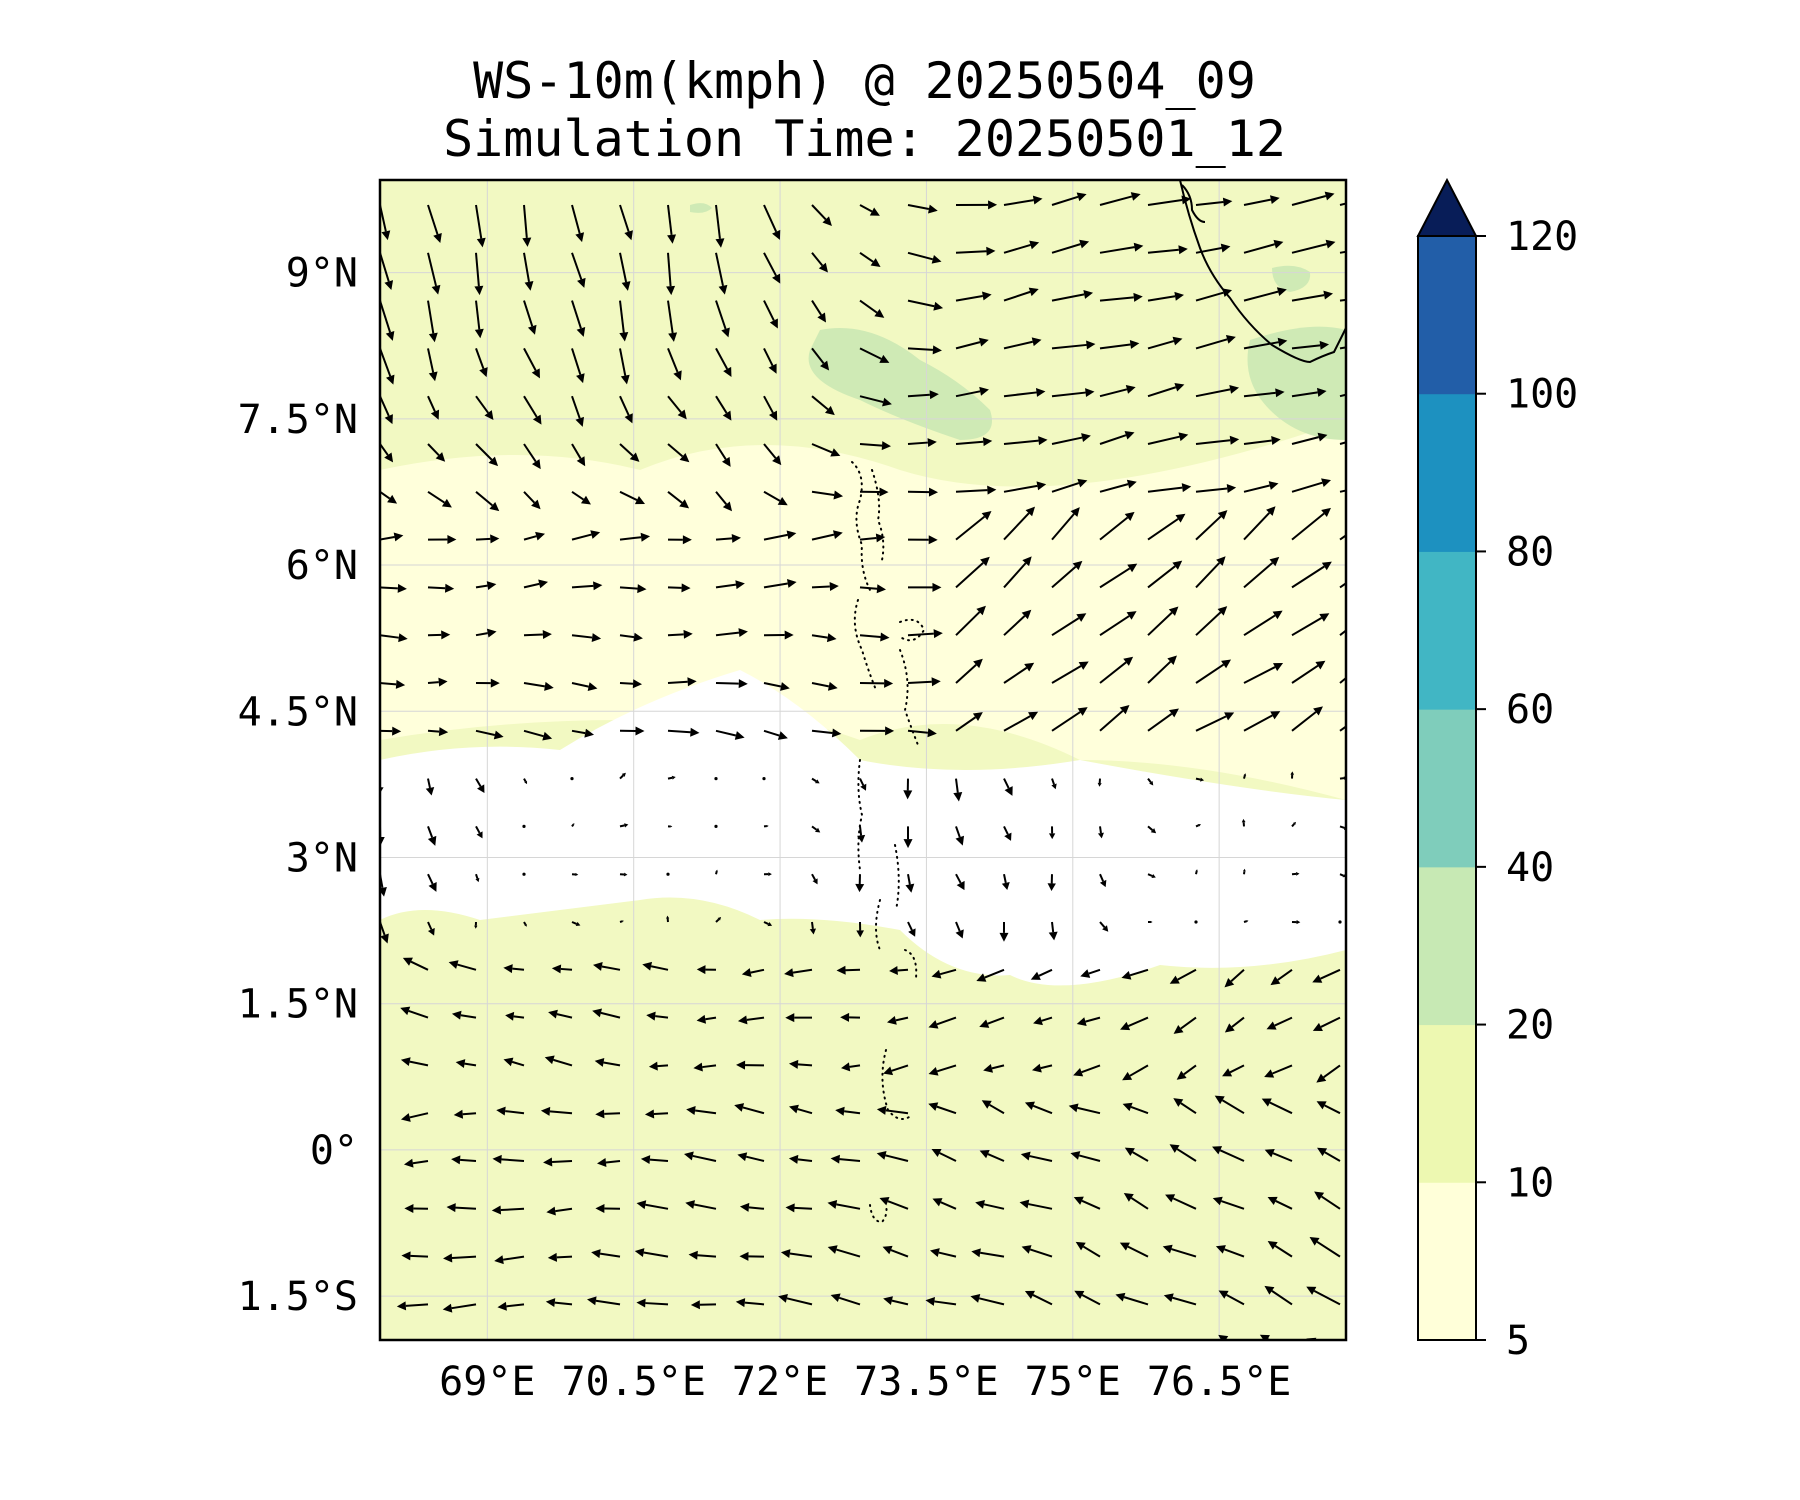 The height and width of the screenshot is (1500, 1800). What do you see at coordinates (1447, 207) in the screenshot?
I see `colorbar-extend-arrow` at bounding box center [1447, 207].